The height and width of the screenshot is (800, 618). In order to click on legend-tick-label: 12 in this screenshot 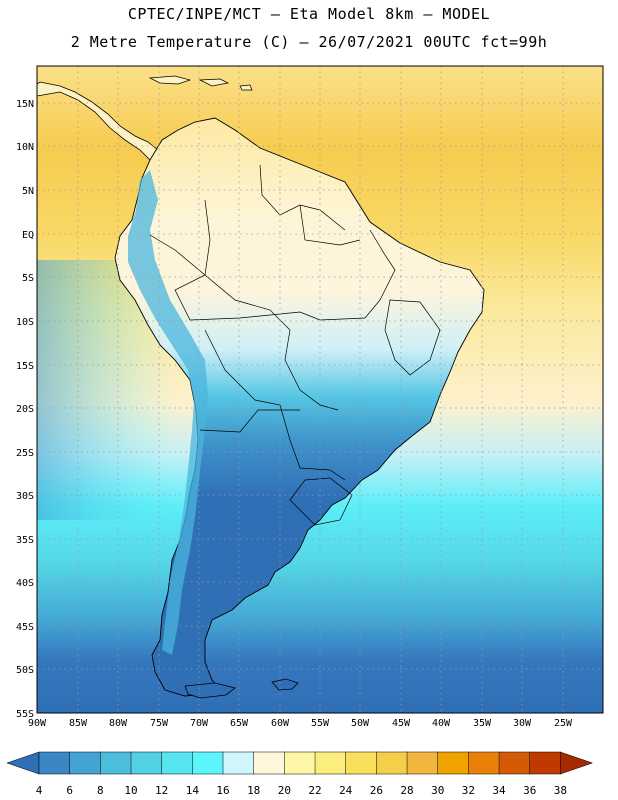, I will do `click(161, 790)`.